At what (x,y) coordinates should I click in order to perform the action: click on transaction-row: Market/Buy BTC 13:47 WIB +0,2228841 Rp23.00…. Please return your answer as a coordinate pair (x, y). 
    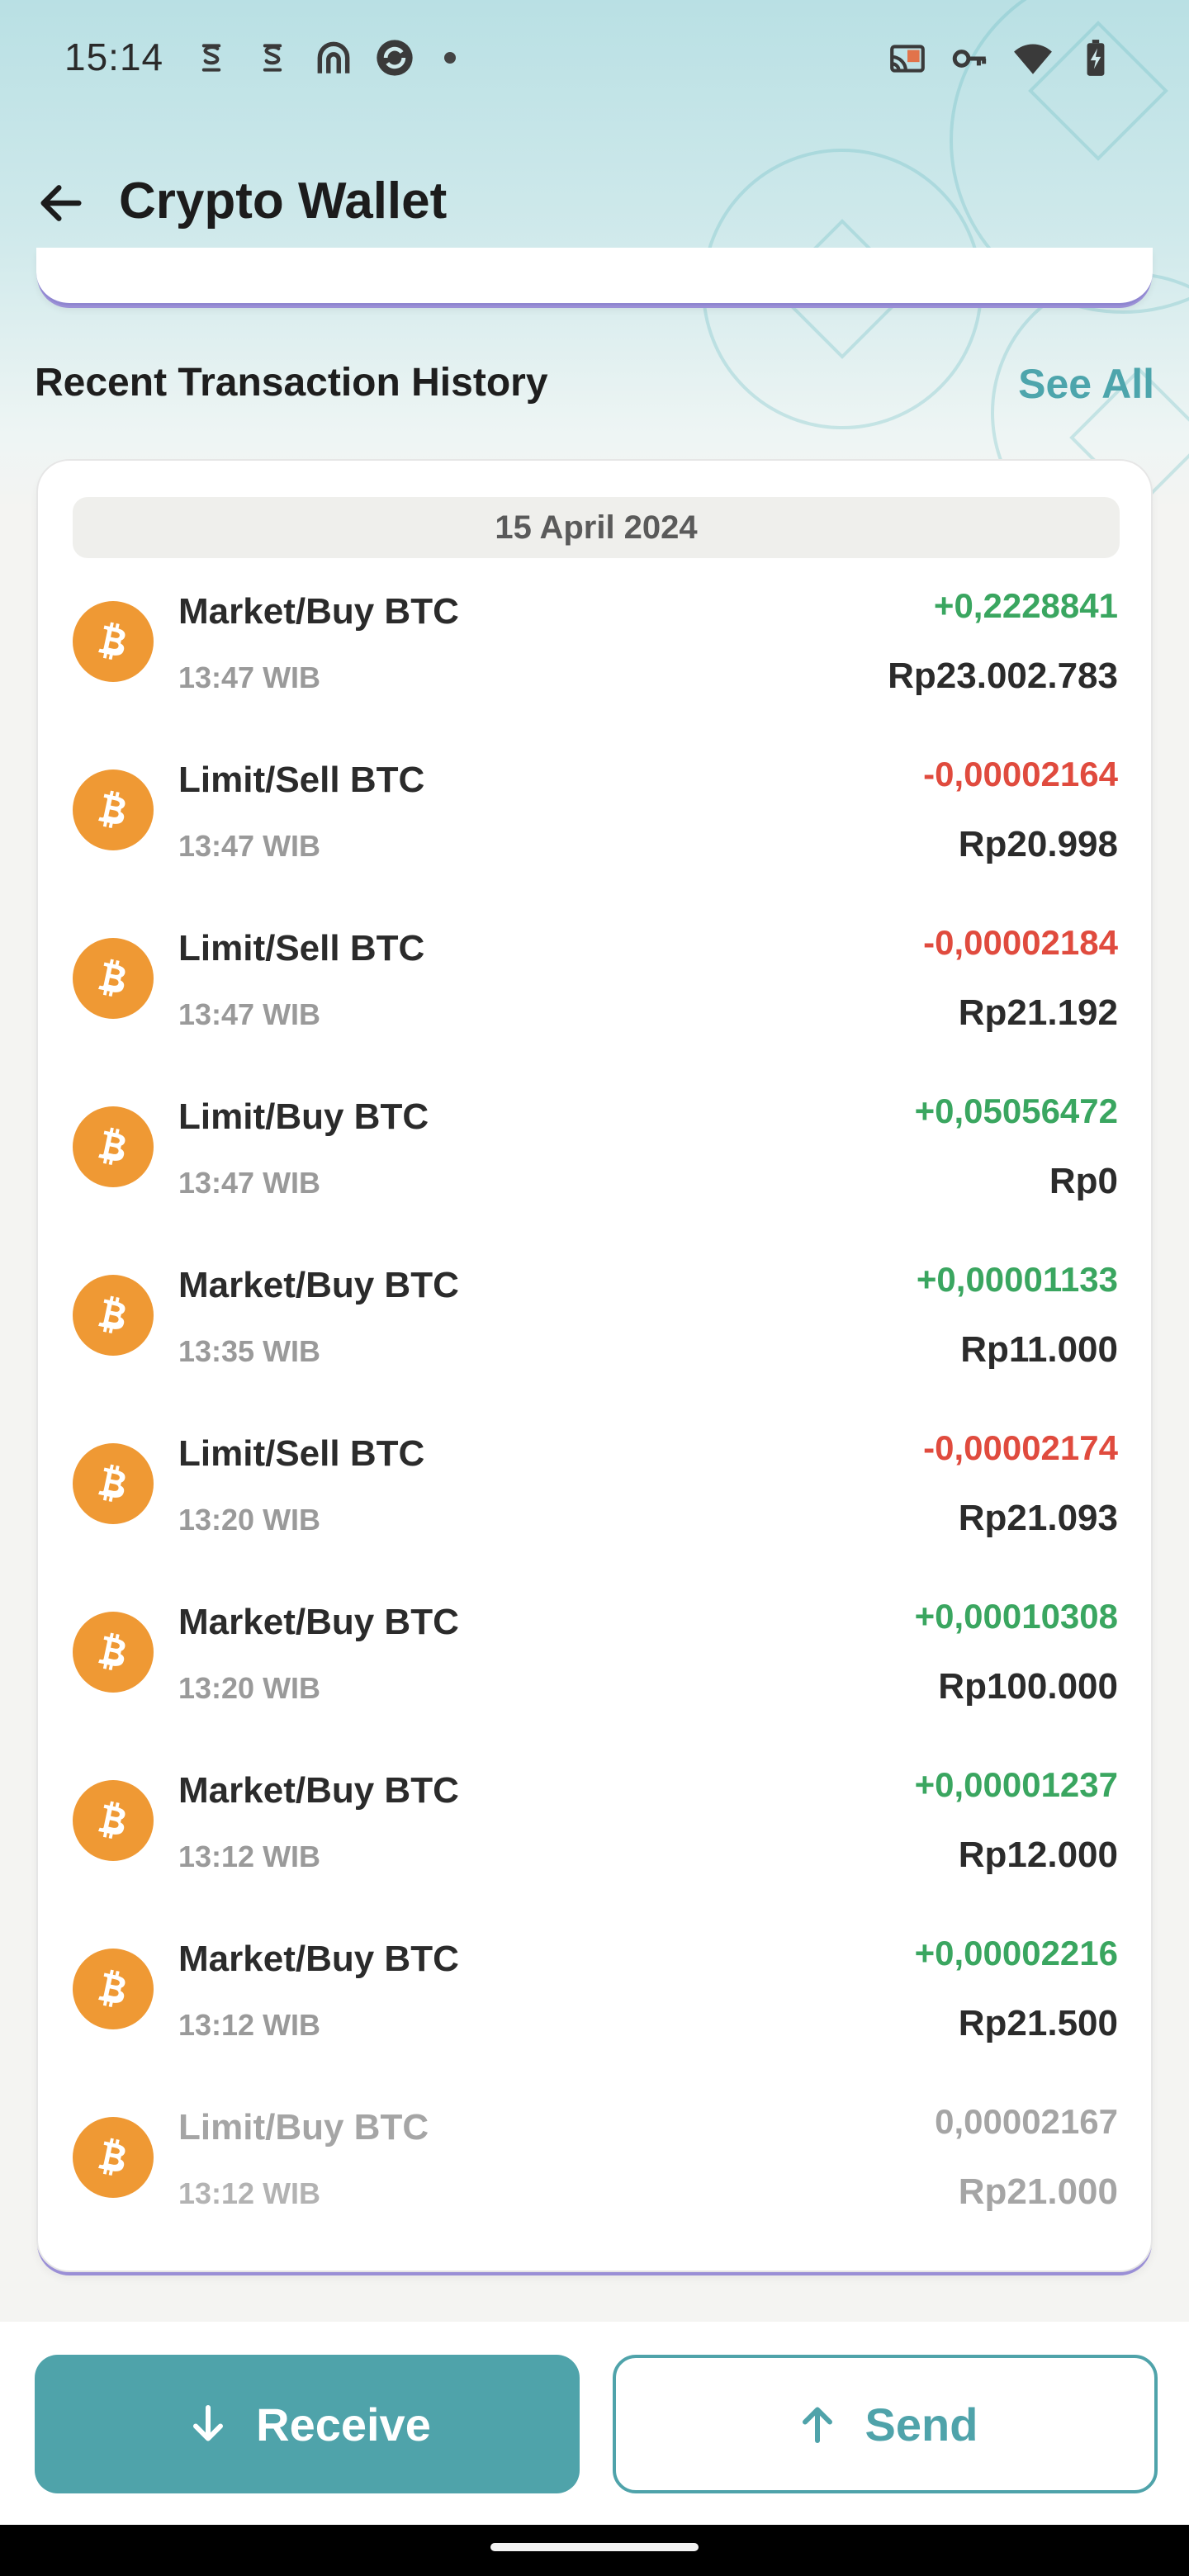
    Looking at the image, I should click on (596, 660).